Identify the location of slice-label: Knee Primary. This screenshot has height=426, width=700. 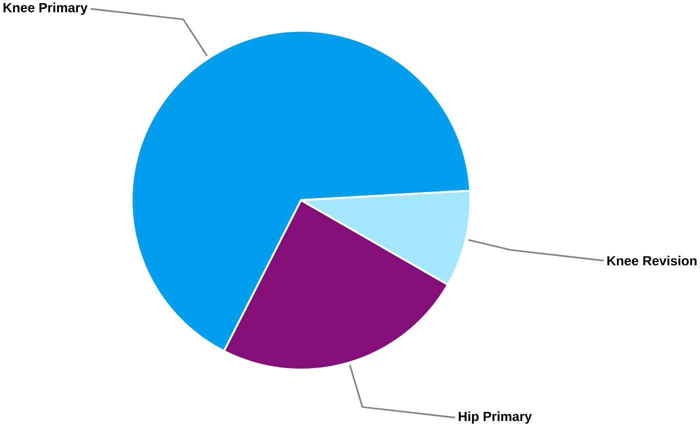
(46, 8).